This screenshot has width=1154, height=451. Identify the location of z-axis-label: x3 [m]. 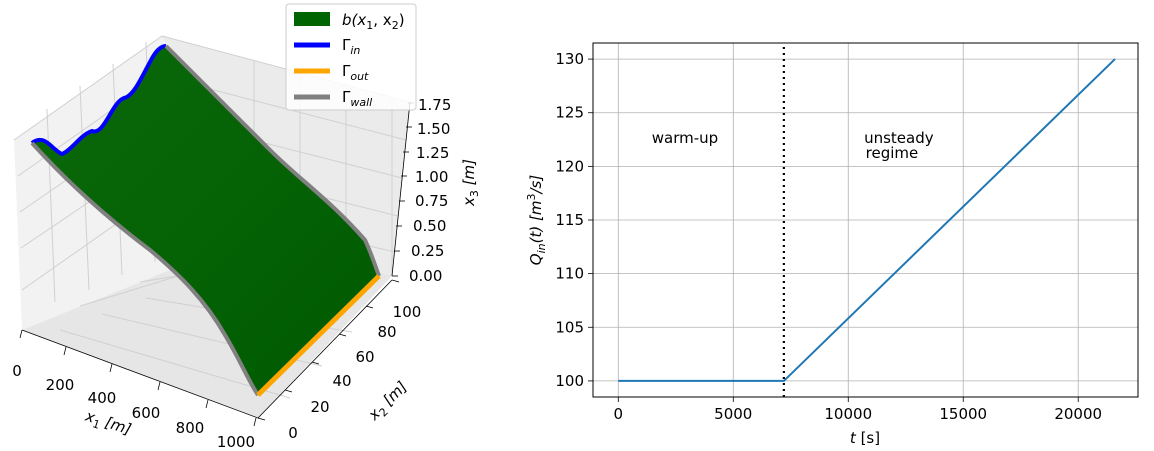
(470, 183).